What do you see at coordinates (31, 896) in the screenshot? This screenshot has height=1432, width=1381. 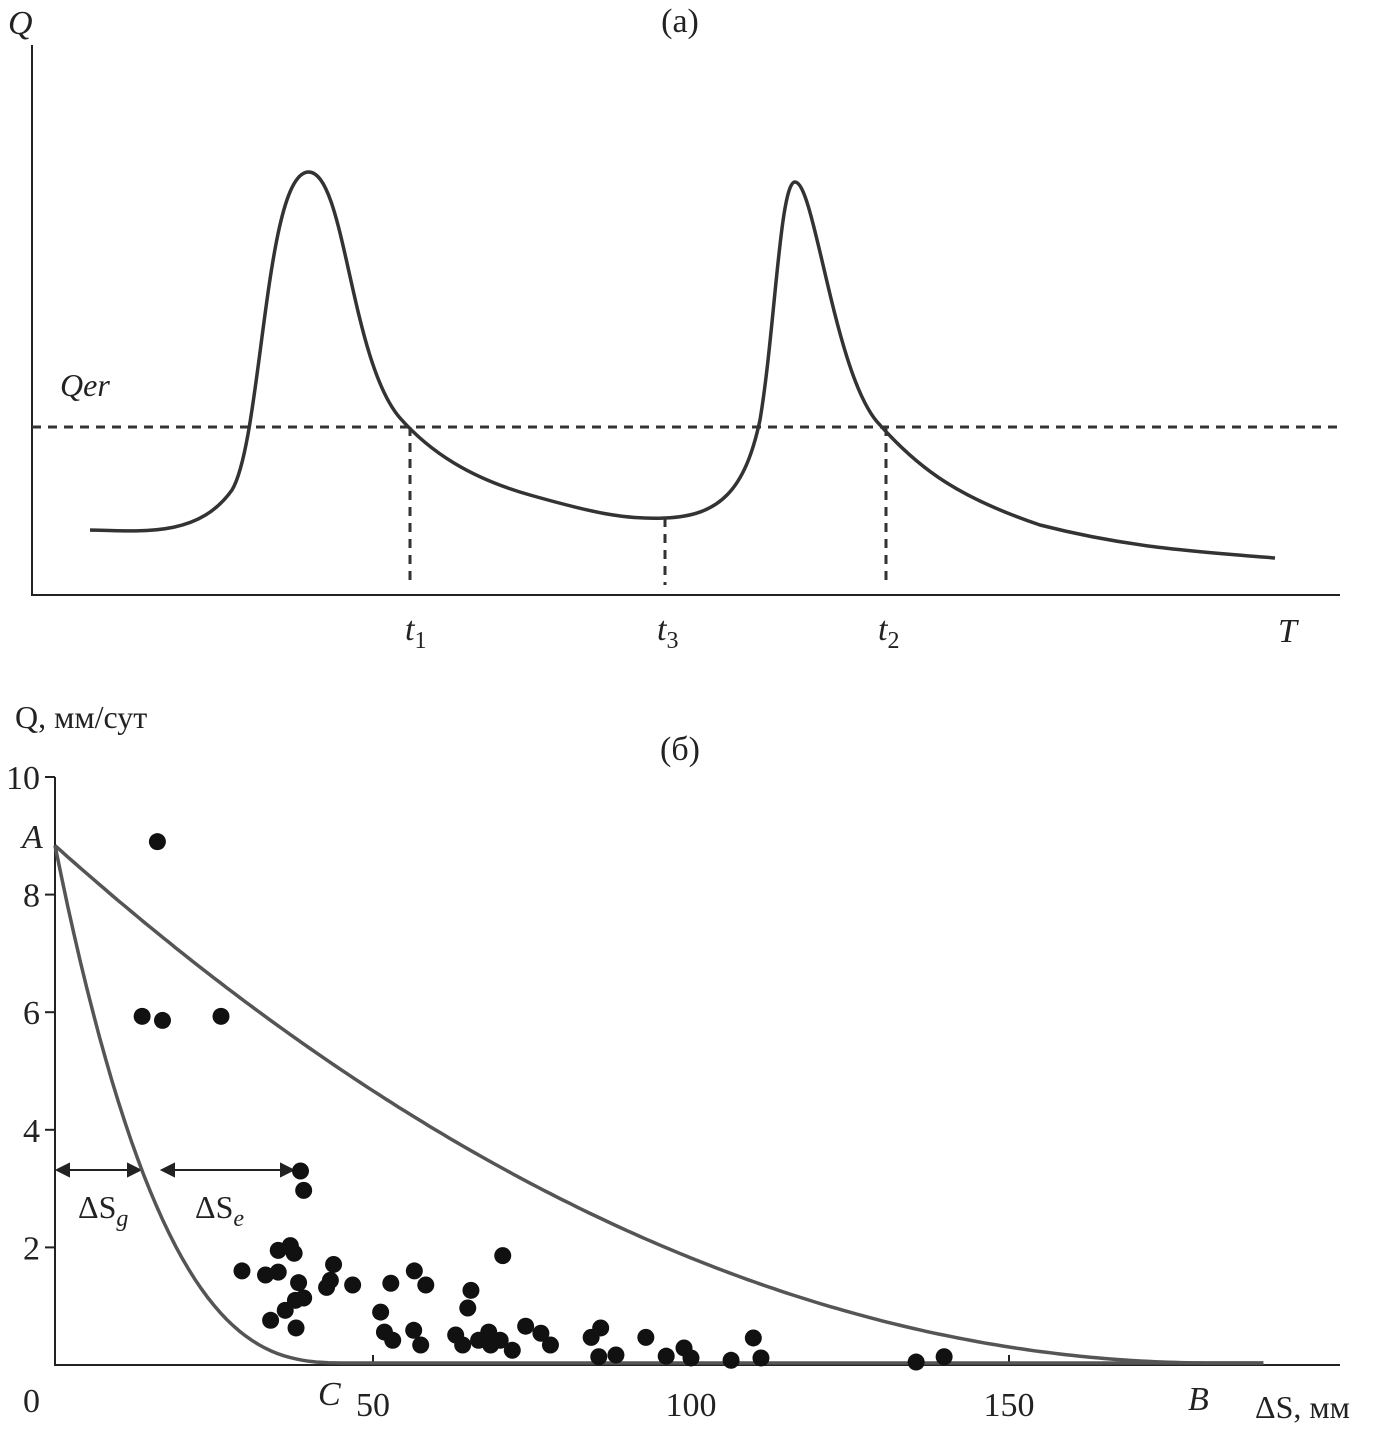 I see `y-tick-label: 8` at bounding box center [31, 896].